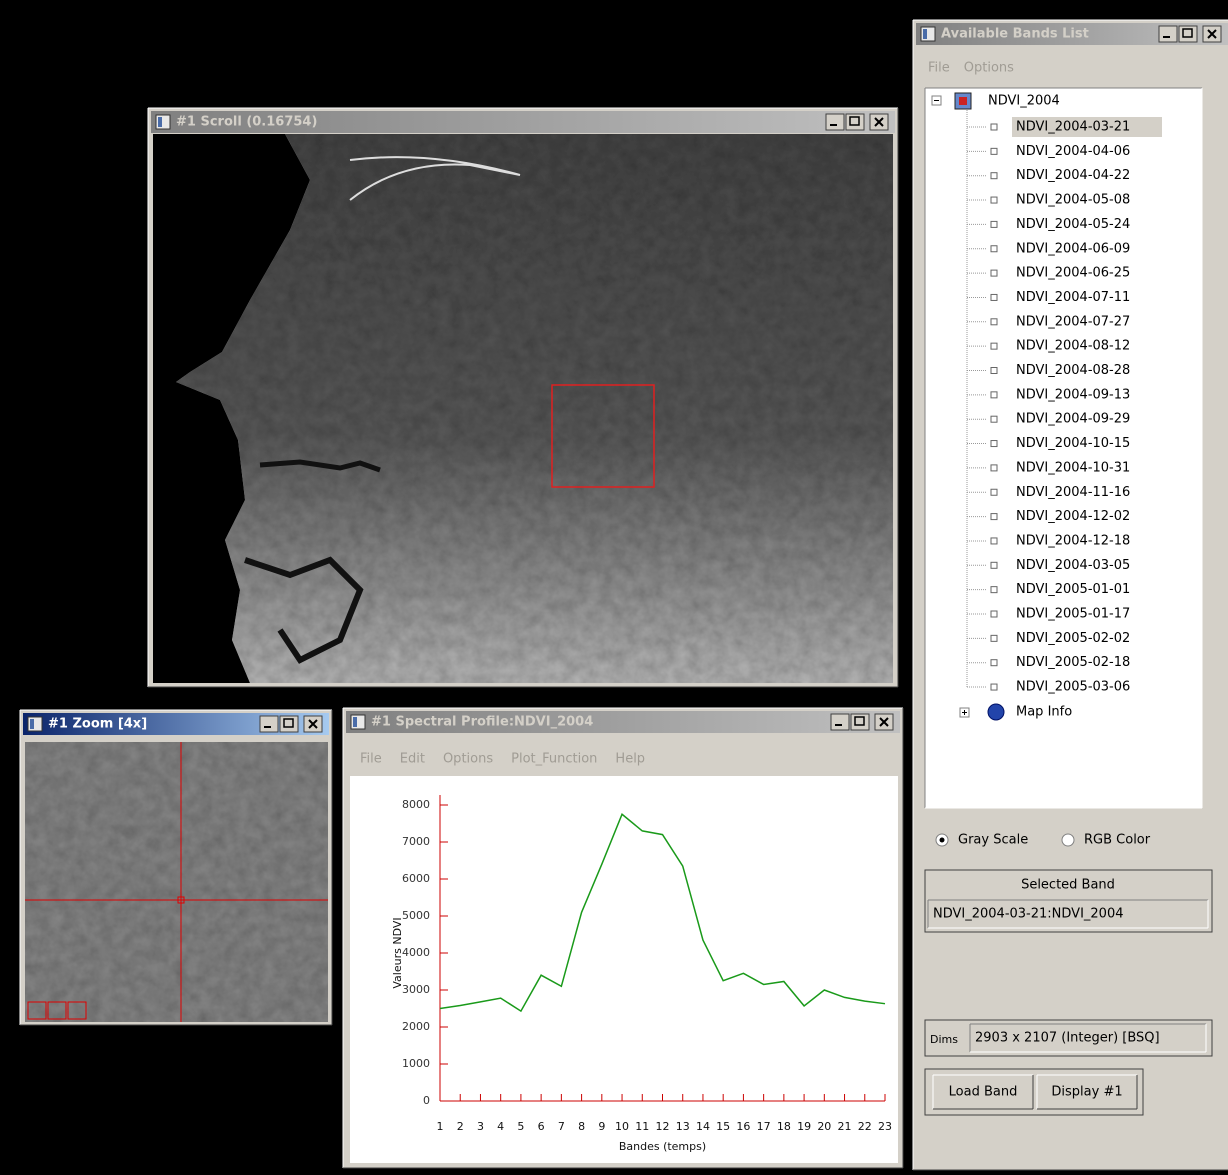  Describe the element at coordinates (1068, 885) in the screenshot. I see `group-label: Selected Band` at that location.